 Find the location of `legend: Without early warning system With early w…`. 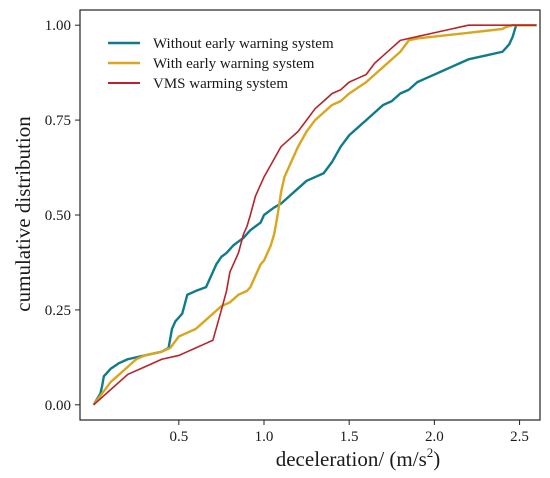

legend: Without early warning system With early w… is located at coordinates (221, 64).